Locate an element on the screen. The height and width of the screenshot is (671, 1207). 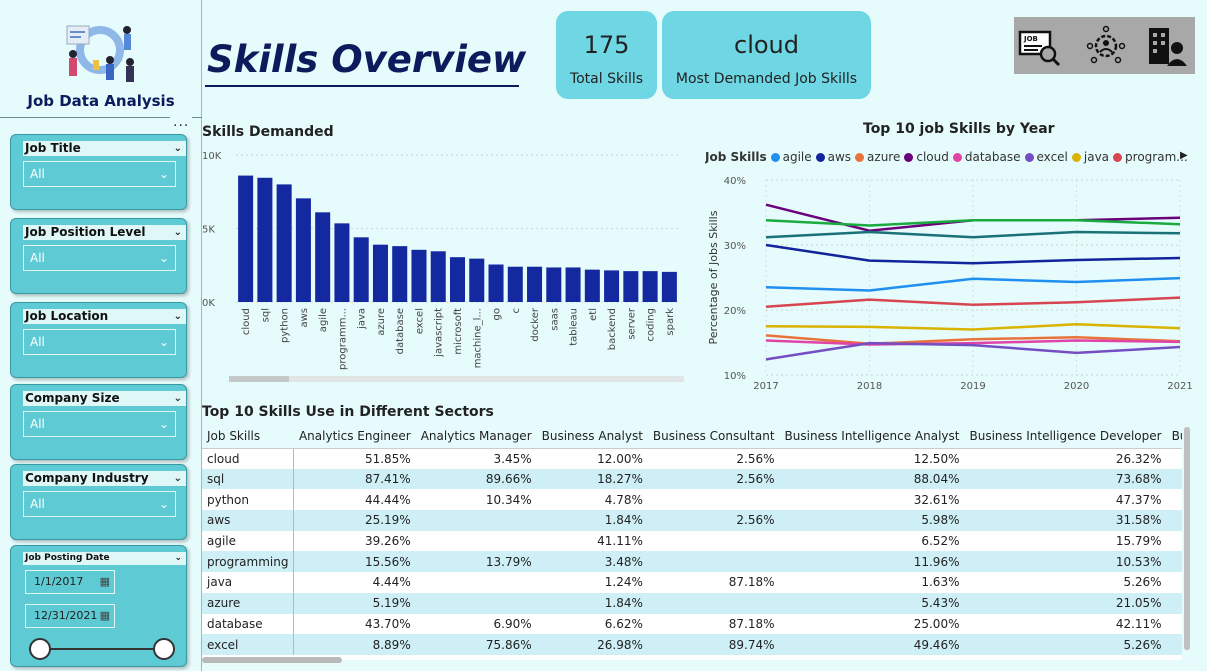
column-header: Business Process is located at coordinates (1174, 436).